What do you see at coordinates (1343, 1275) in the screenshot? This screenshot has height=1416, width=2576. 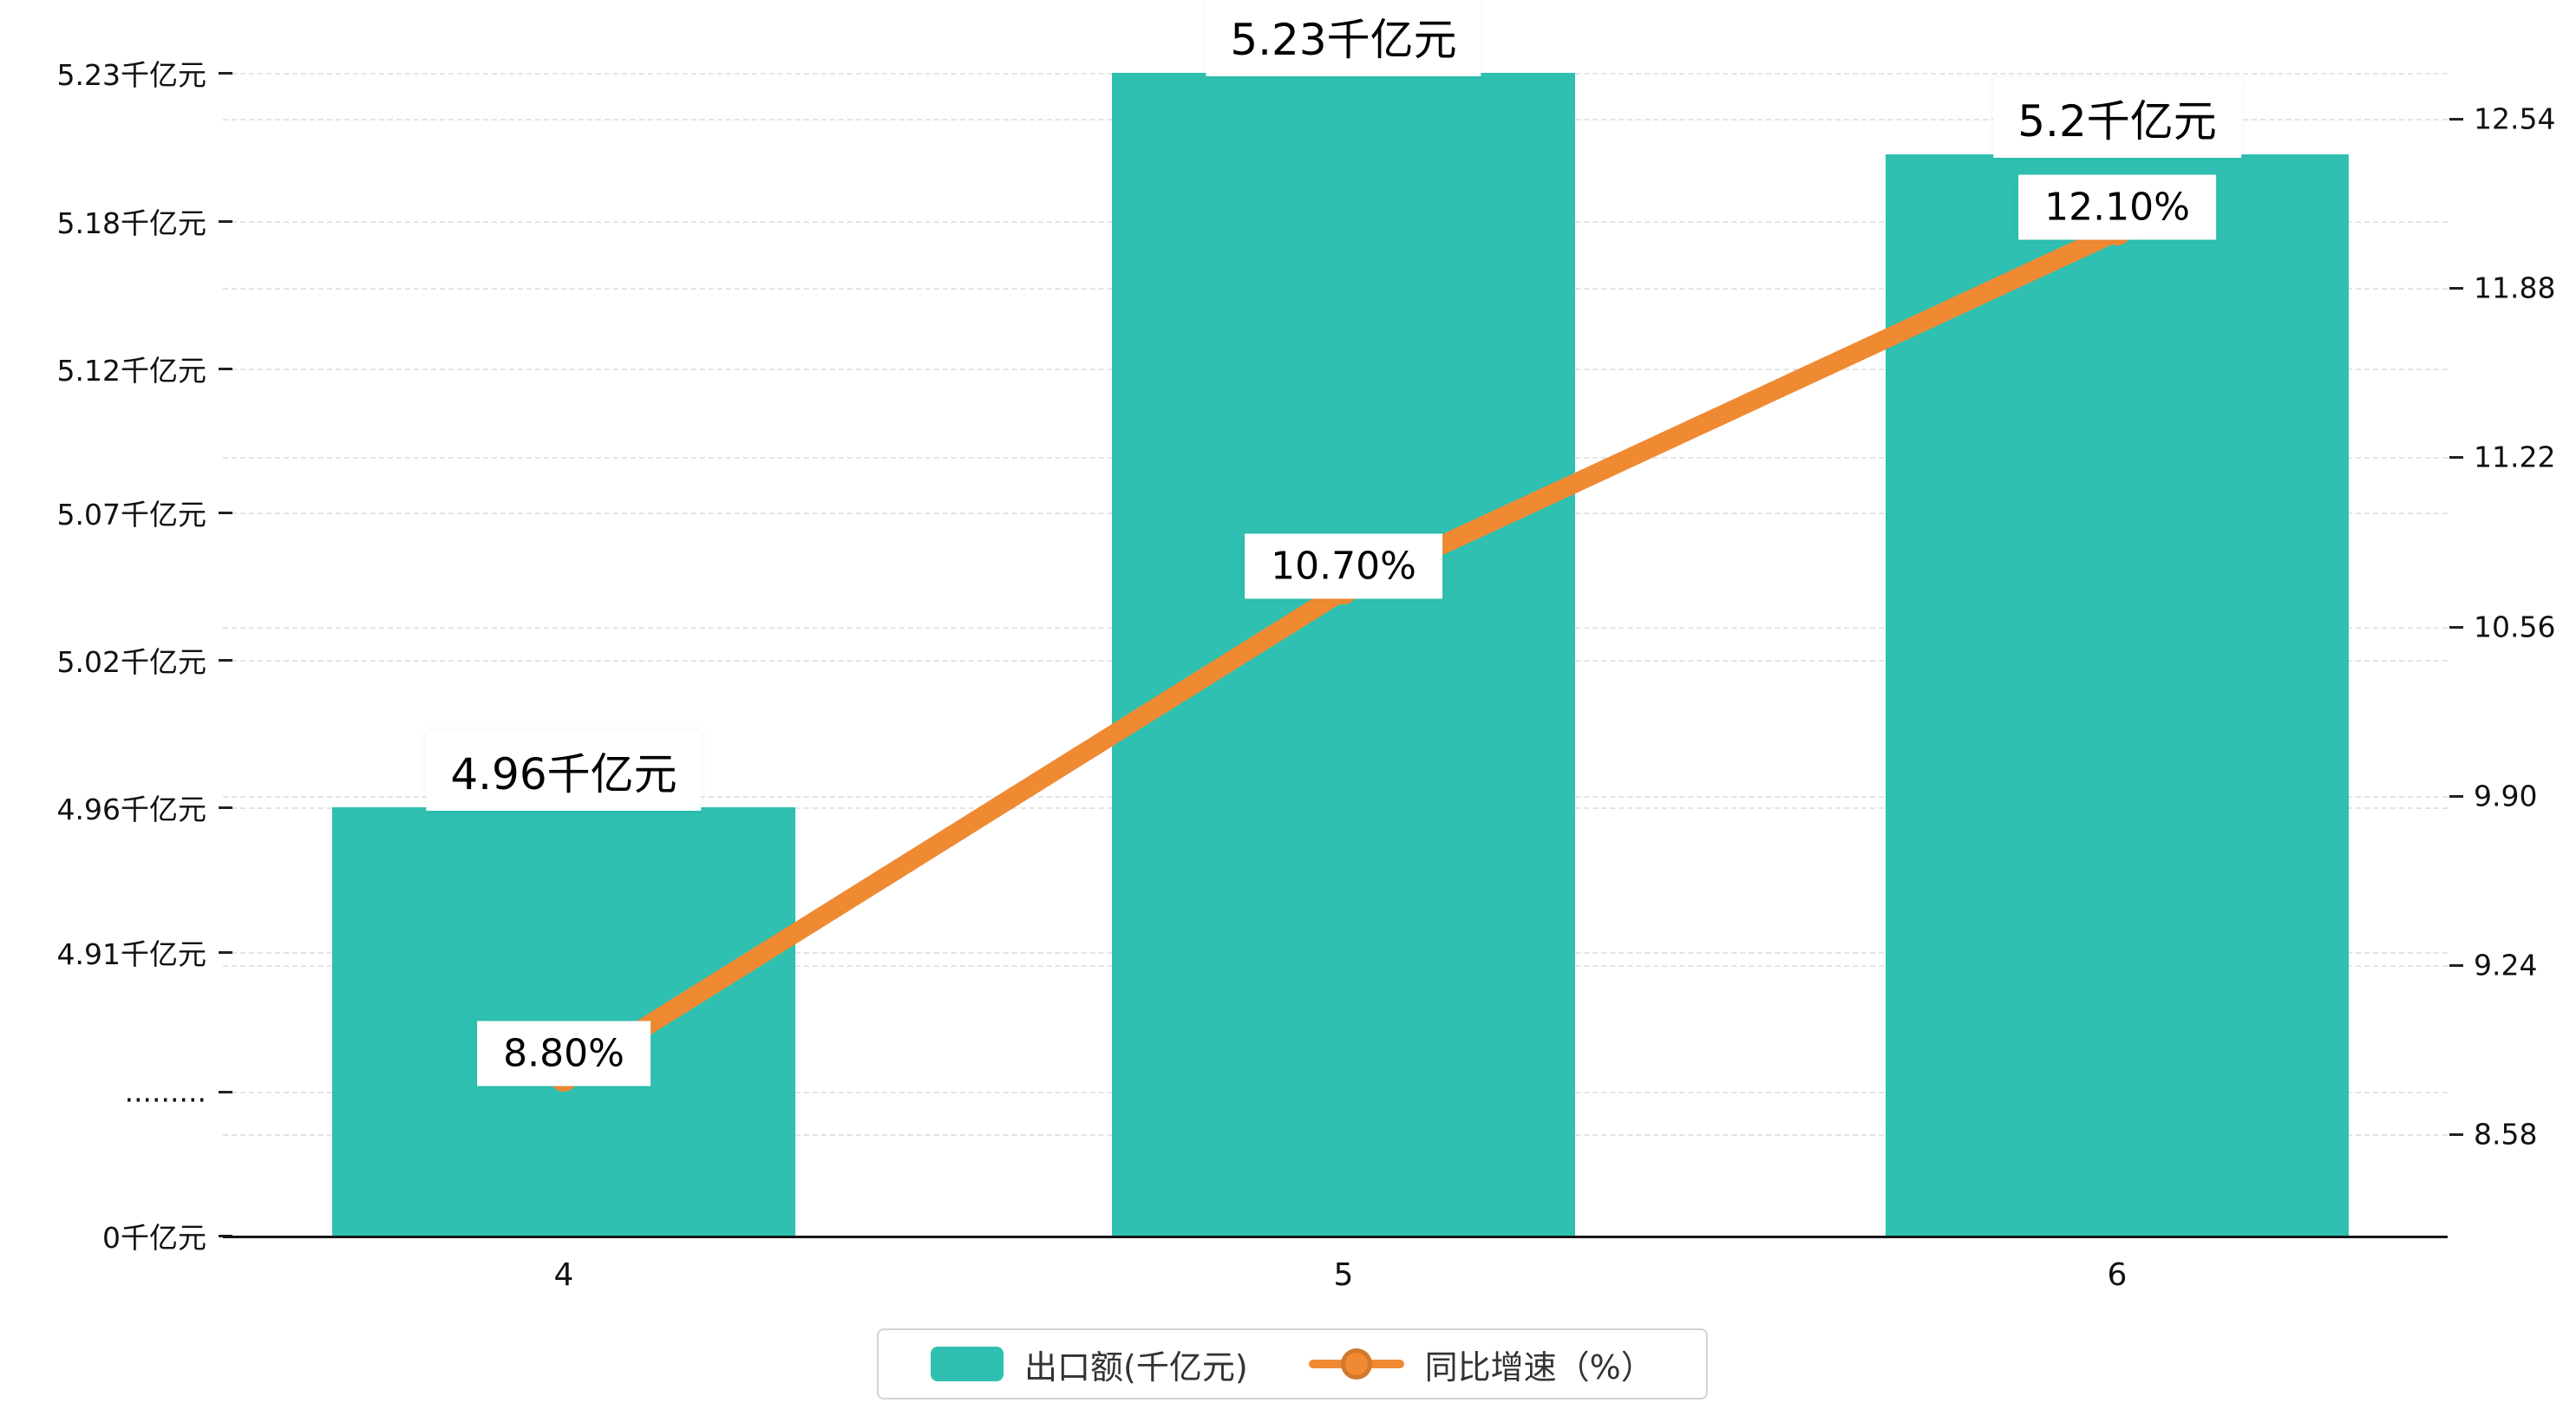 I see `x-axis-category-label: 5` at bounding box center [1343, 1275].